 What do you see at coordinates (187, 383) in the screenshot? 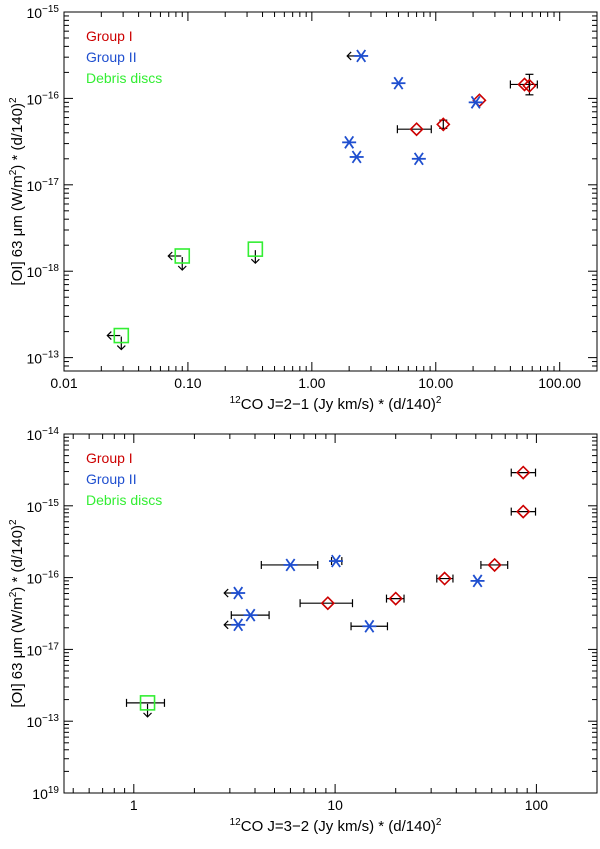
I see `x-tick-label: 0.10` at bounding box center [187, 383].